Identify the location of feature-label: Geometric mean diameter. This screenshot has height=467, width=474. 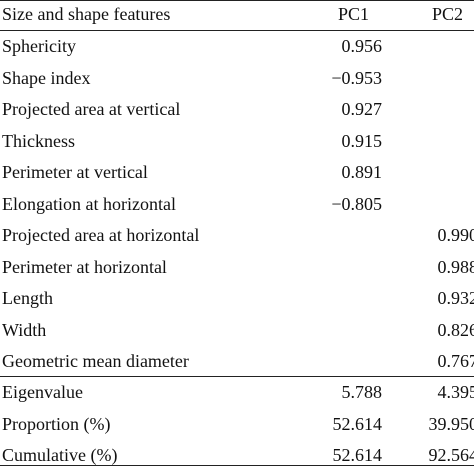
(95, 361).